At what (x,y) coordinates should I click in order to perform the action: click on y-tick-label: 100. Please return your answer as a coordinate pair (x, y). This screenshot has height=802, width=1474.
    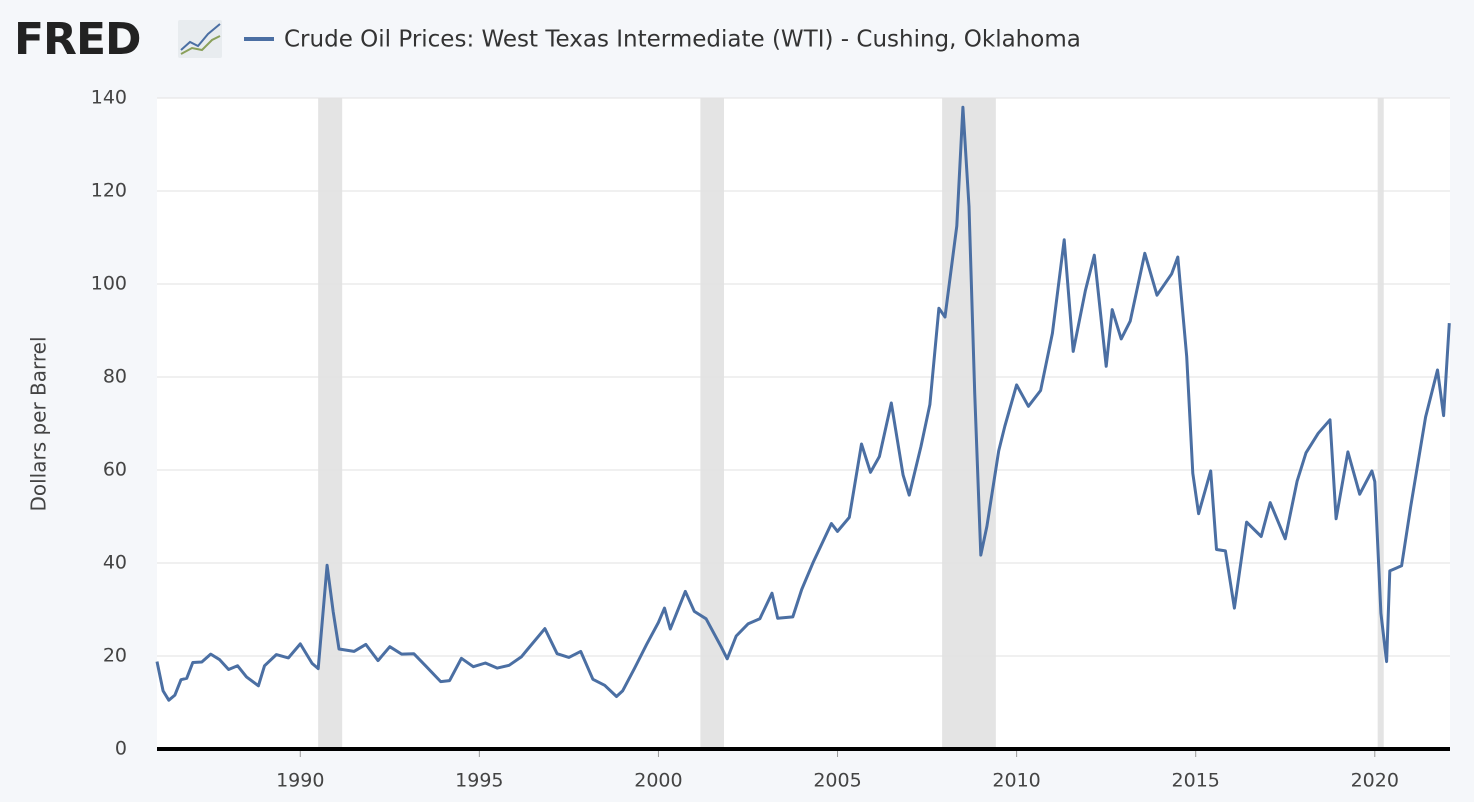
    Looking at the image, I should click on (109, 284).